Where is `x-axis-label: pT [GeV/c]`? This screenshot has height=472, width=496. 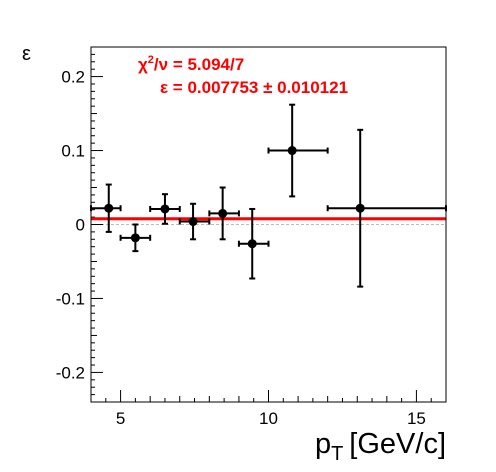
x-axis-label: pT [GeV/c] is located at coordinates (380, 446).